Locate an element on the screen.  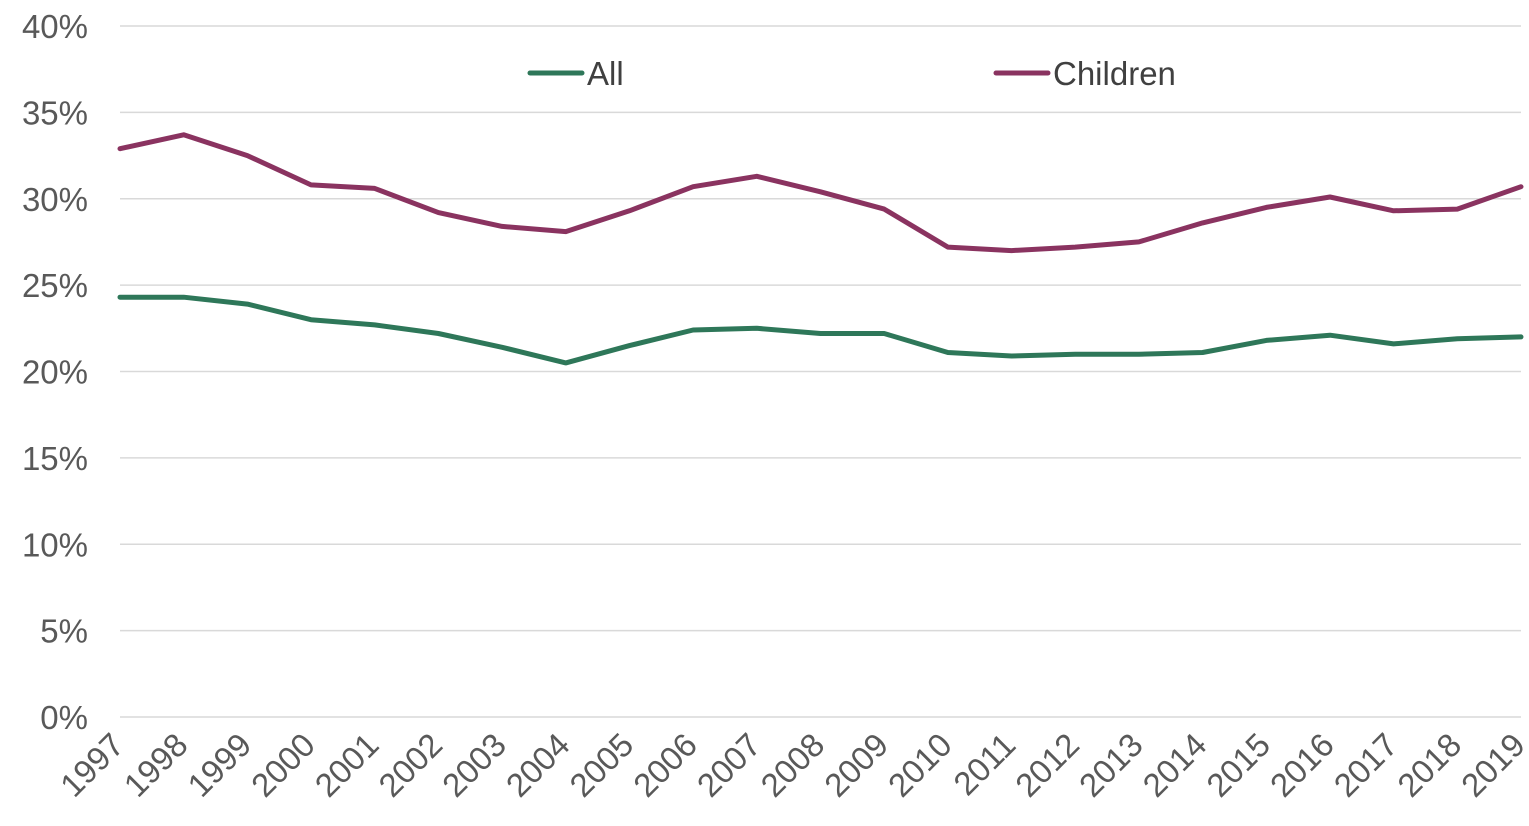
legend-item-all: All is located at coordinates (575, 73).